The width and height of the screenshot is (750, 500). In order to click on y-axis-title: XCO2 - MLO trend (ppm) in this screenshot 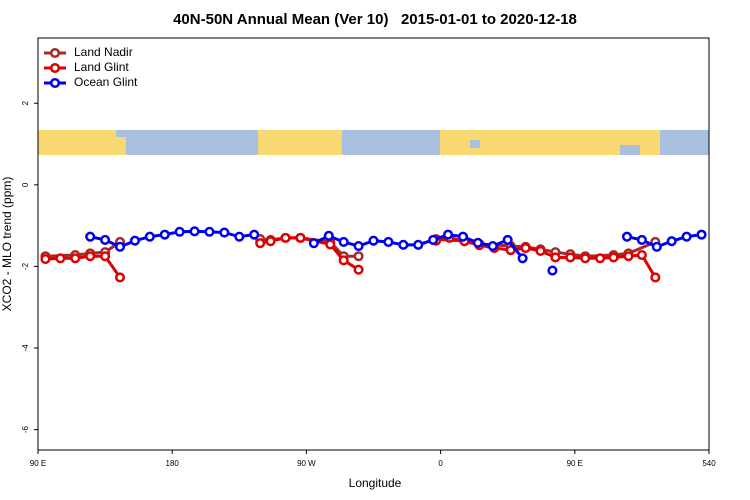, I will do `click(7, 244)`.